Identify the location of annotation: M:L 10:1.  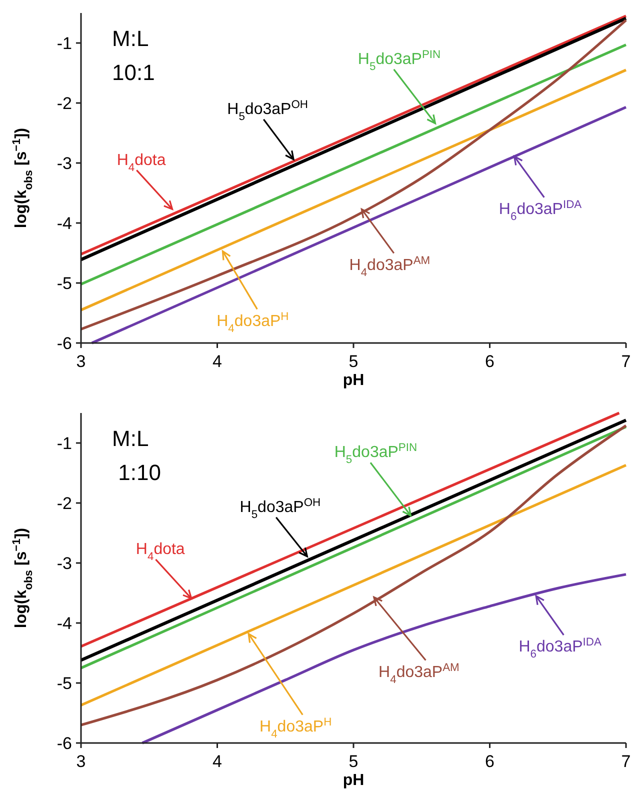
(133, 55).